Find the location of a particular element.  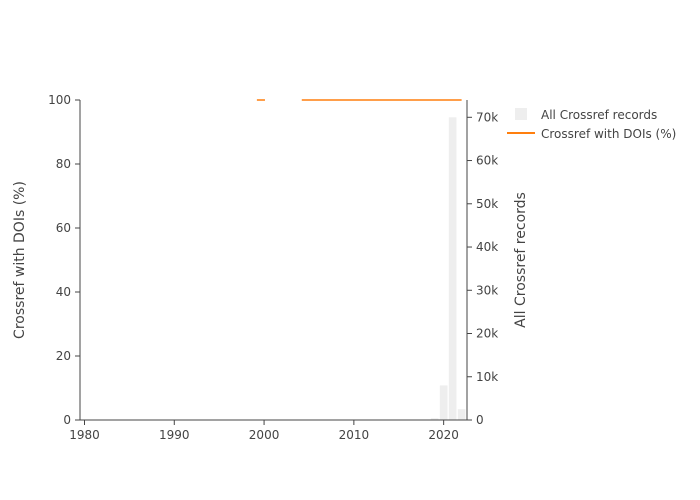

x-tick-label: 2010 is located at coordinates (354, 435).